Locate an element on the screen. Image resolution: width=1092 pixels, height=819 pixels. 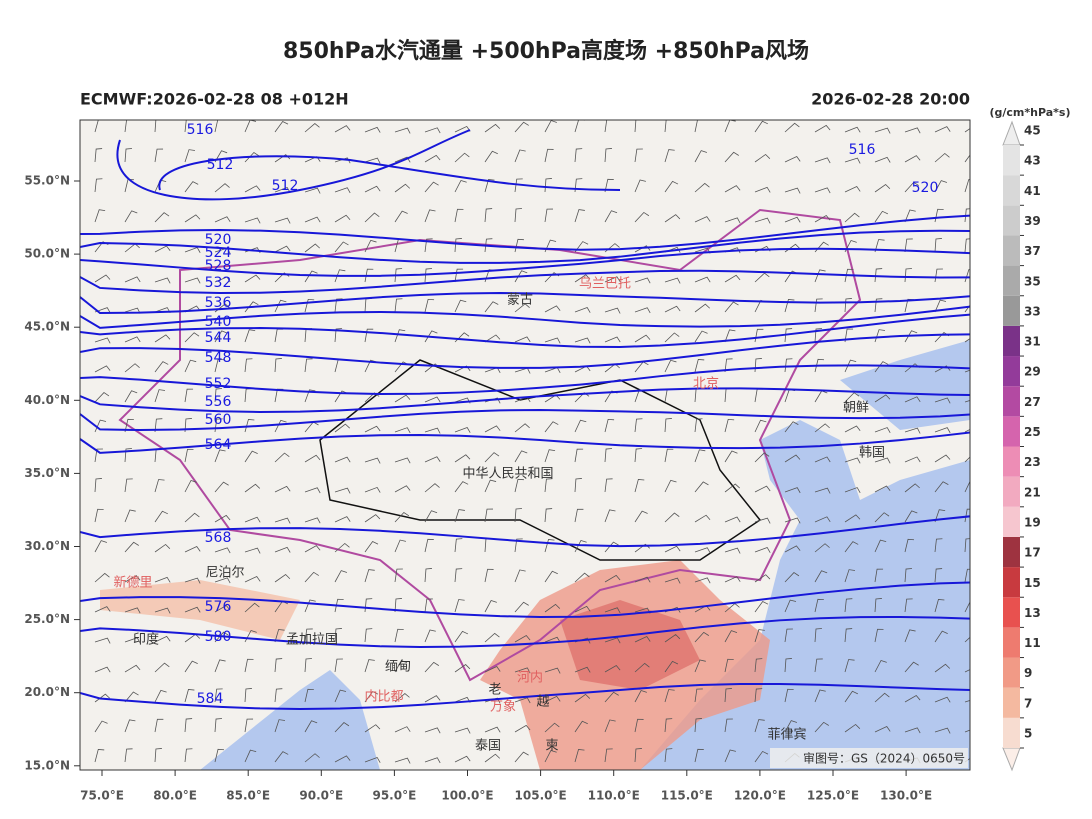
colorbar-label: 21 is located at coordinates (1032, 492).